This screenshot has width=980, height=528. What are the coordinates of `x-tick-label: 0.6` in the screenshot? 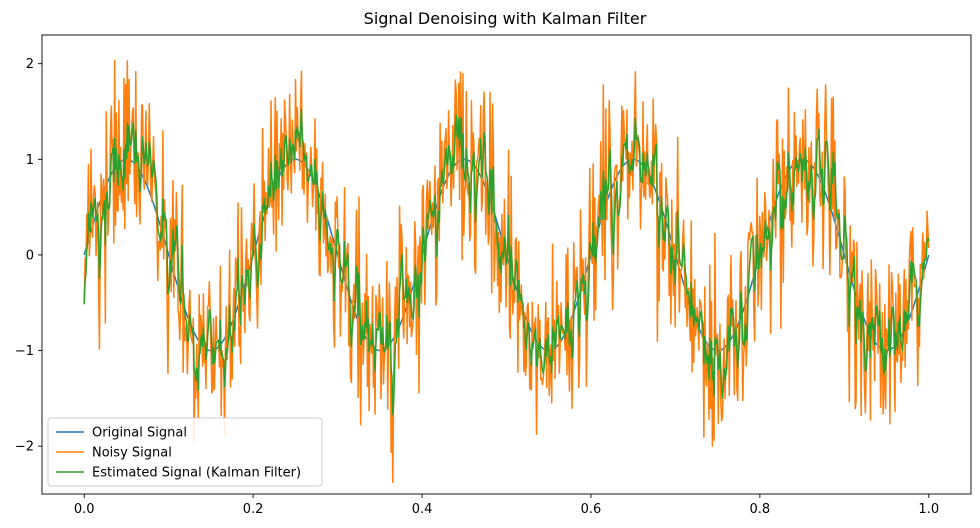 It's located at (591, 509).